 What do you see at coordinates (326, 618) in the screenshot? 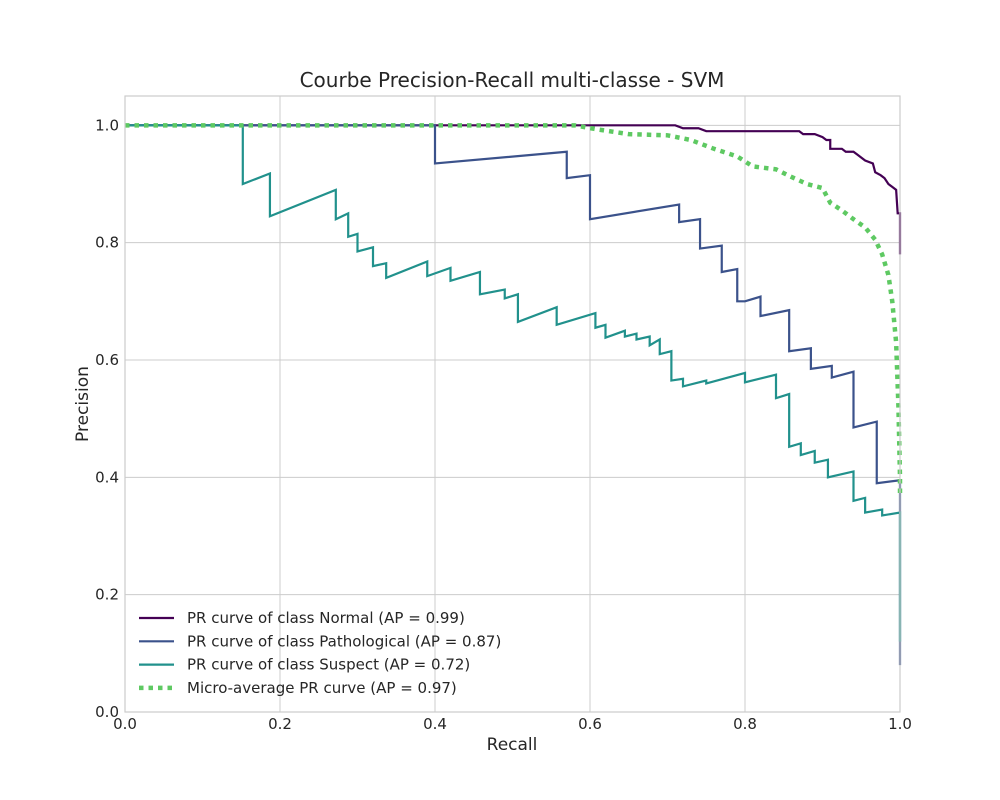
I see `legend-label-0: PR curve of class Normal (AP = 0.99)` at bounding box center [326, 618].